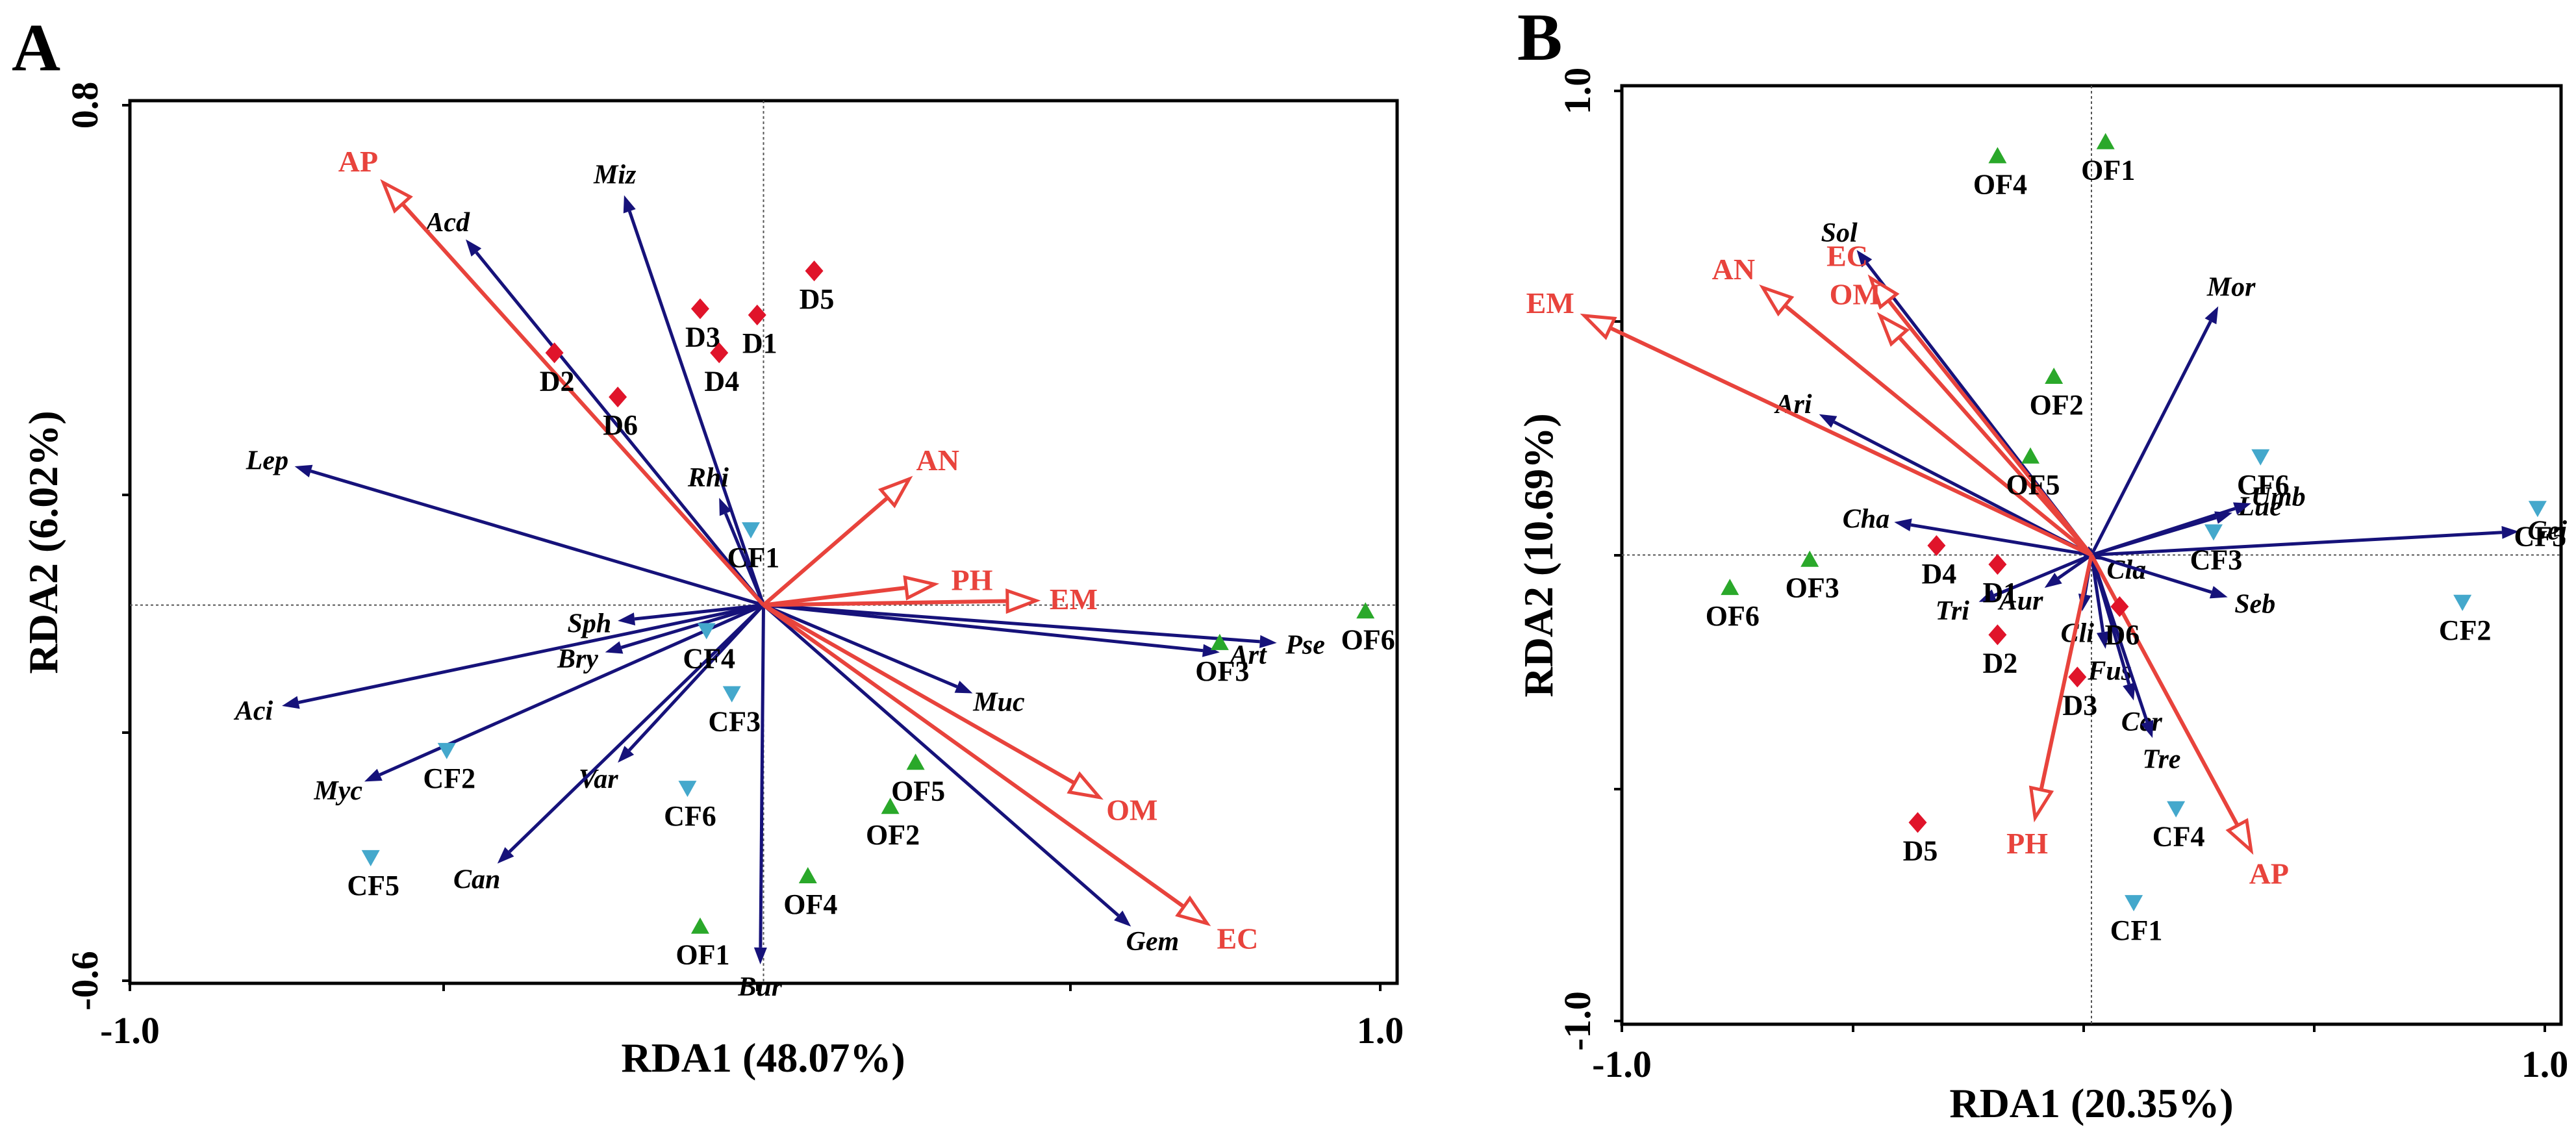  What do you see at coordinates (505, 527) in the screenshot?
I see `species-arrow-lep: Lep` at bounding box center [505, 527].